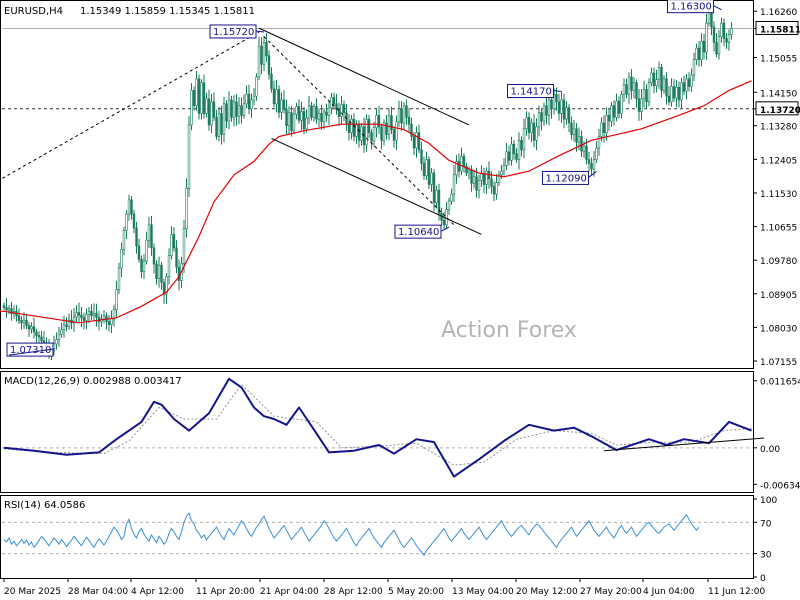 The height and width of the screenshot is (600, 800). I want to click on swing-label-leader, so click(445, 229).